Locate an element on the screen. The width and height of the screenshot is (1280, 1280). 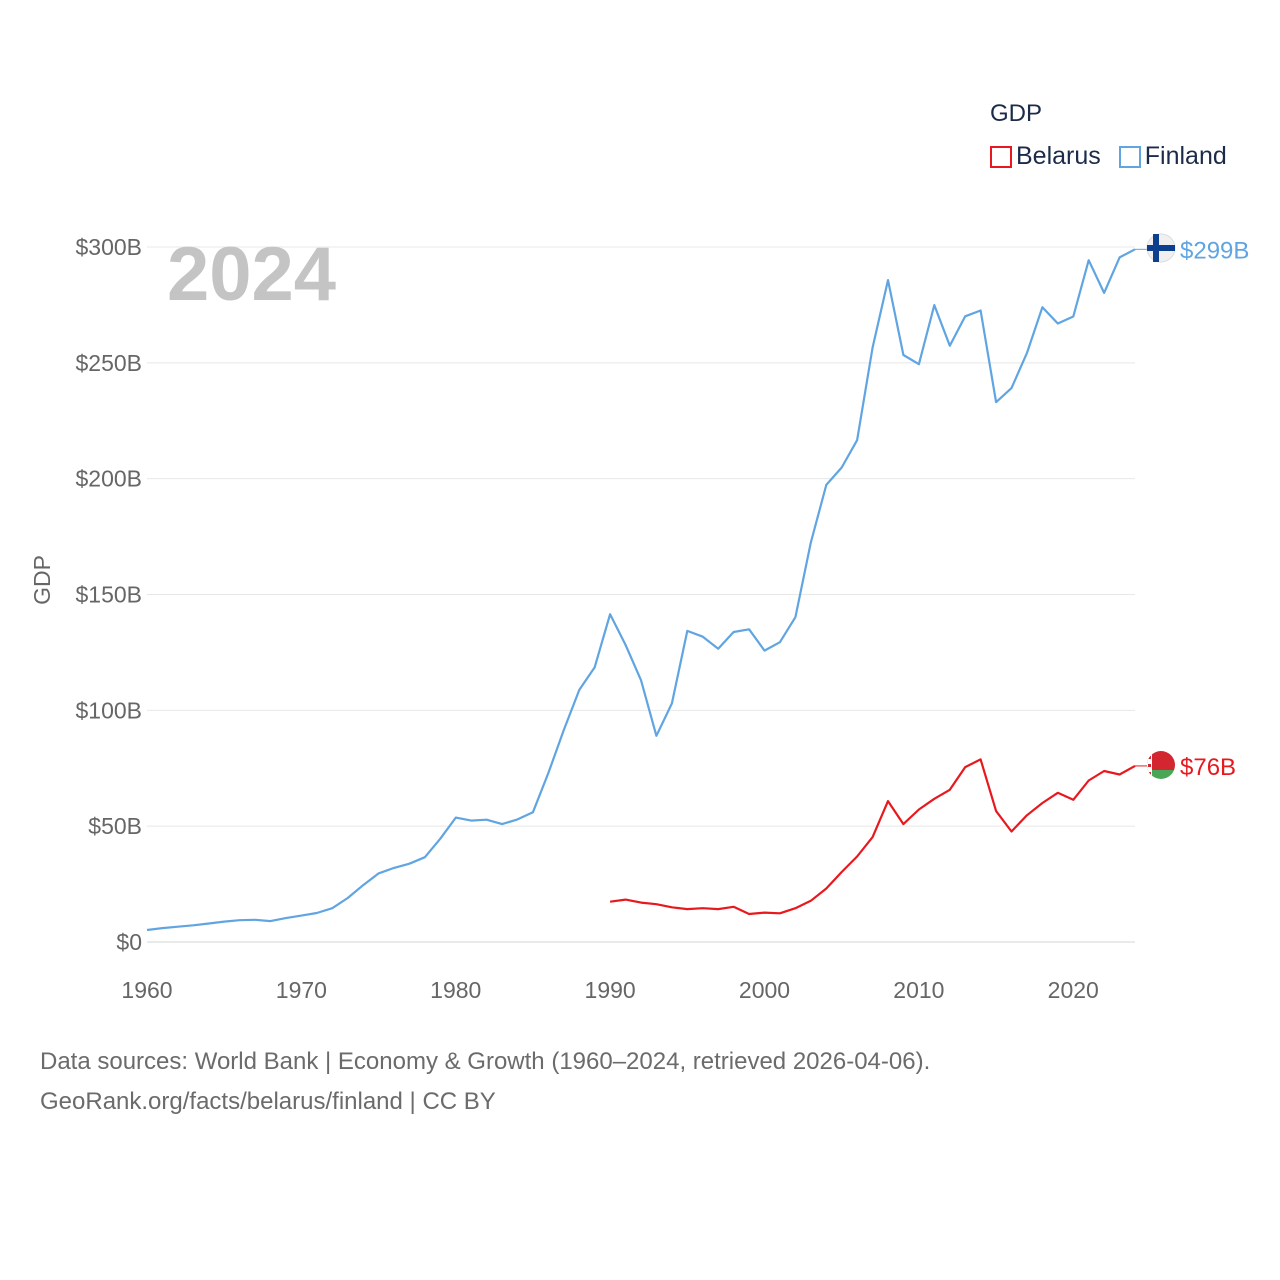
legend-swatch-belarus is located at coordinates (1001, 156).